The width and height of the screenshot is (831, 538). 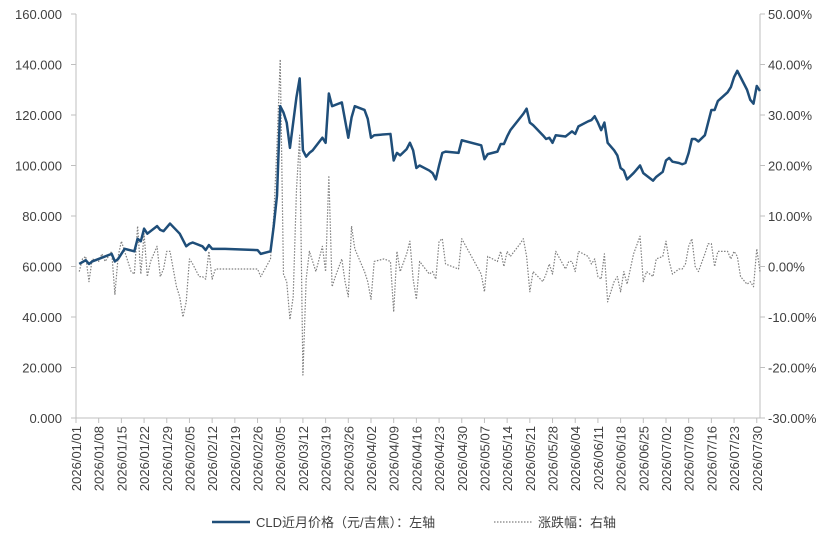 I want to click on left-tick-label: 0.000, so click(x=45, y=418).